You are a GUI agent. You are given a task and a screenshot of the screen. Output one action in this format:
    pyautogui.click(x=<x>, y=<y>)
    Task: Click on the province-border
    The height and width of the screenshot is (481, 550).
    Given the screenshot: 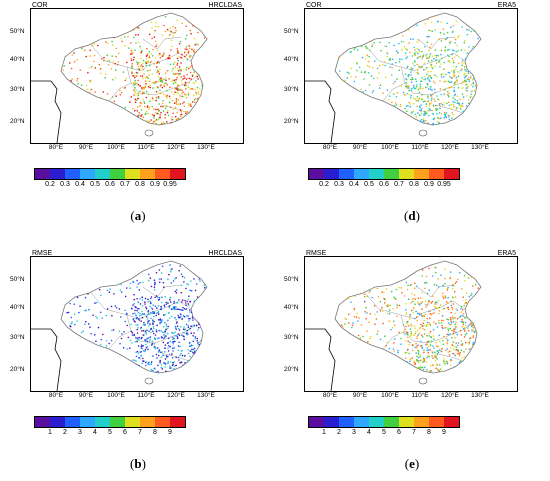 What is the action you would take?
    pyautogui.click(x=162, y=43)
    